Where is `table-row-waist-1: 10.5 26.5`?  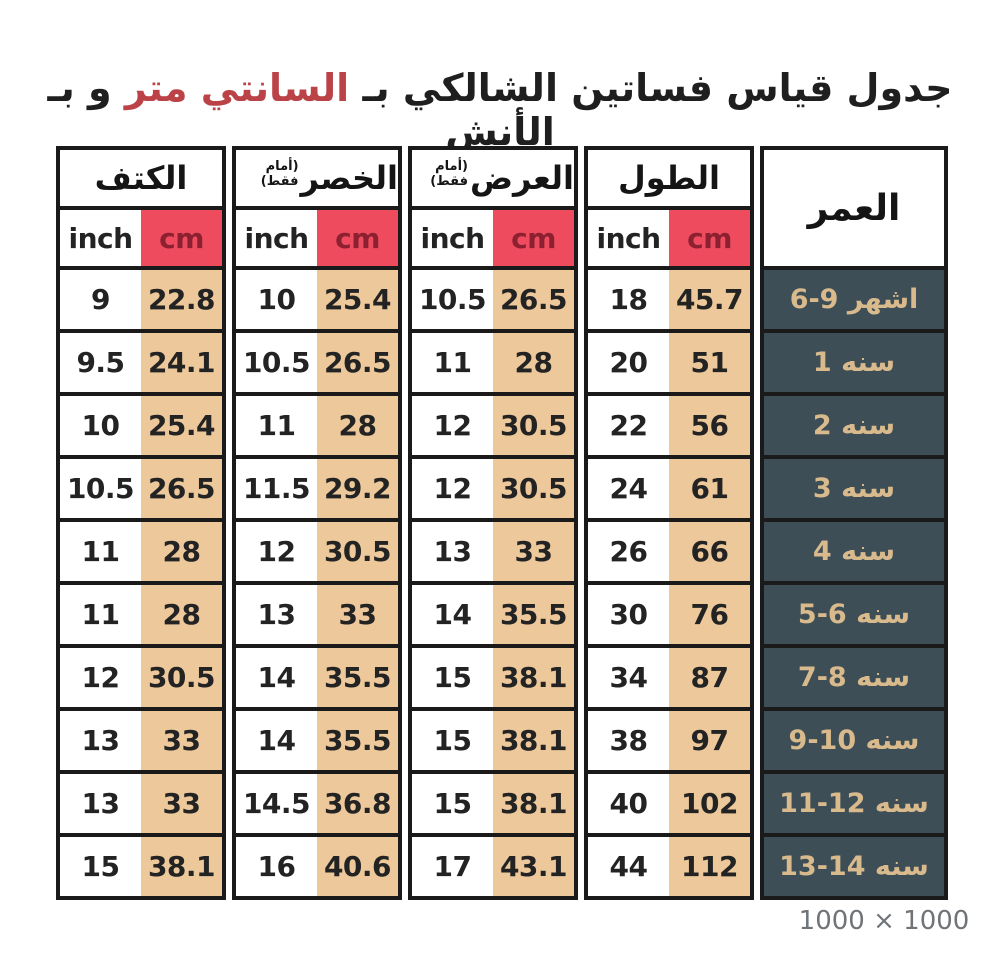
table-row-waist-1: 10.5 26.5 is located at coordinates (317, 360).